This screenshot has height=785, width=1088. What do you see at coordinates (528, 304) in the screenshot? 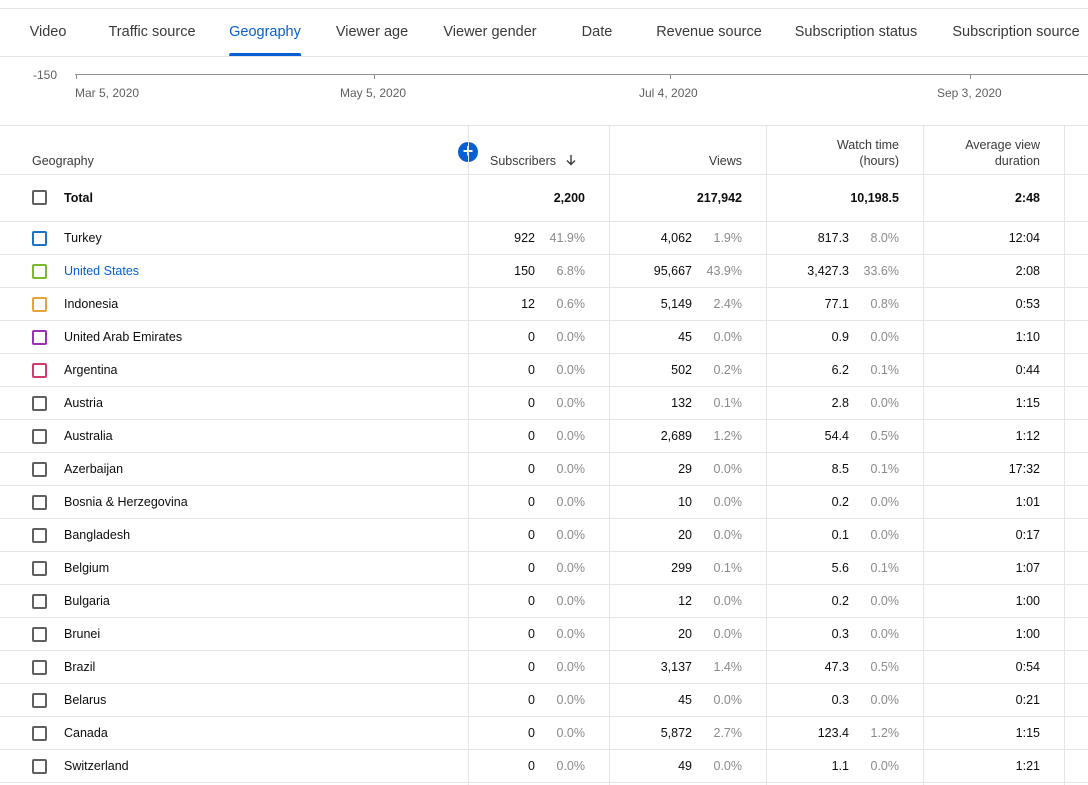
I see `subscribers-value: 12` at bounding box center [528, 304].